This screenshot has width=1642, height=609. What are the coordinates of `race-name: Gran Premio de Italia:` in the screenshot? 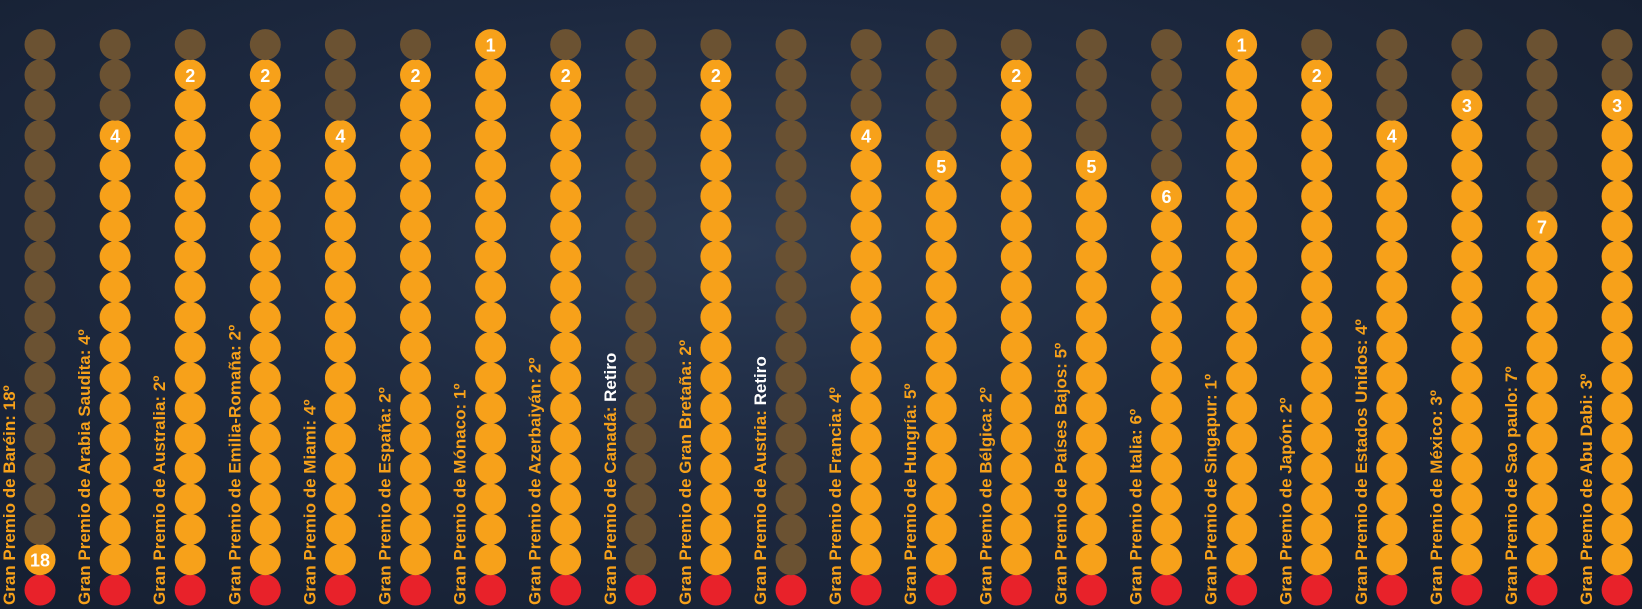 It's located at (1136, 515).